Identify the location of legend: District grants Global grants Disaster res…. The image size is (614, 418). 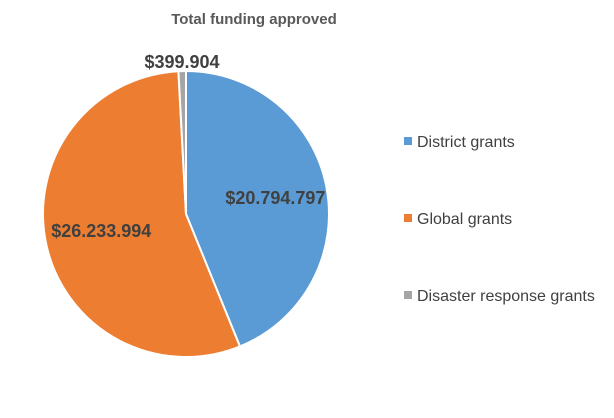
(499, 219).